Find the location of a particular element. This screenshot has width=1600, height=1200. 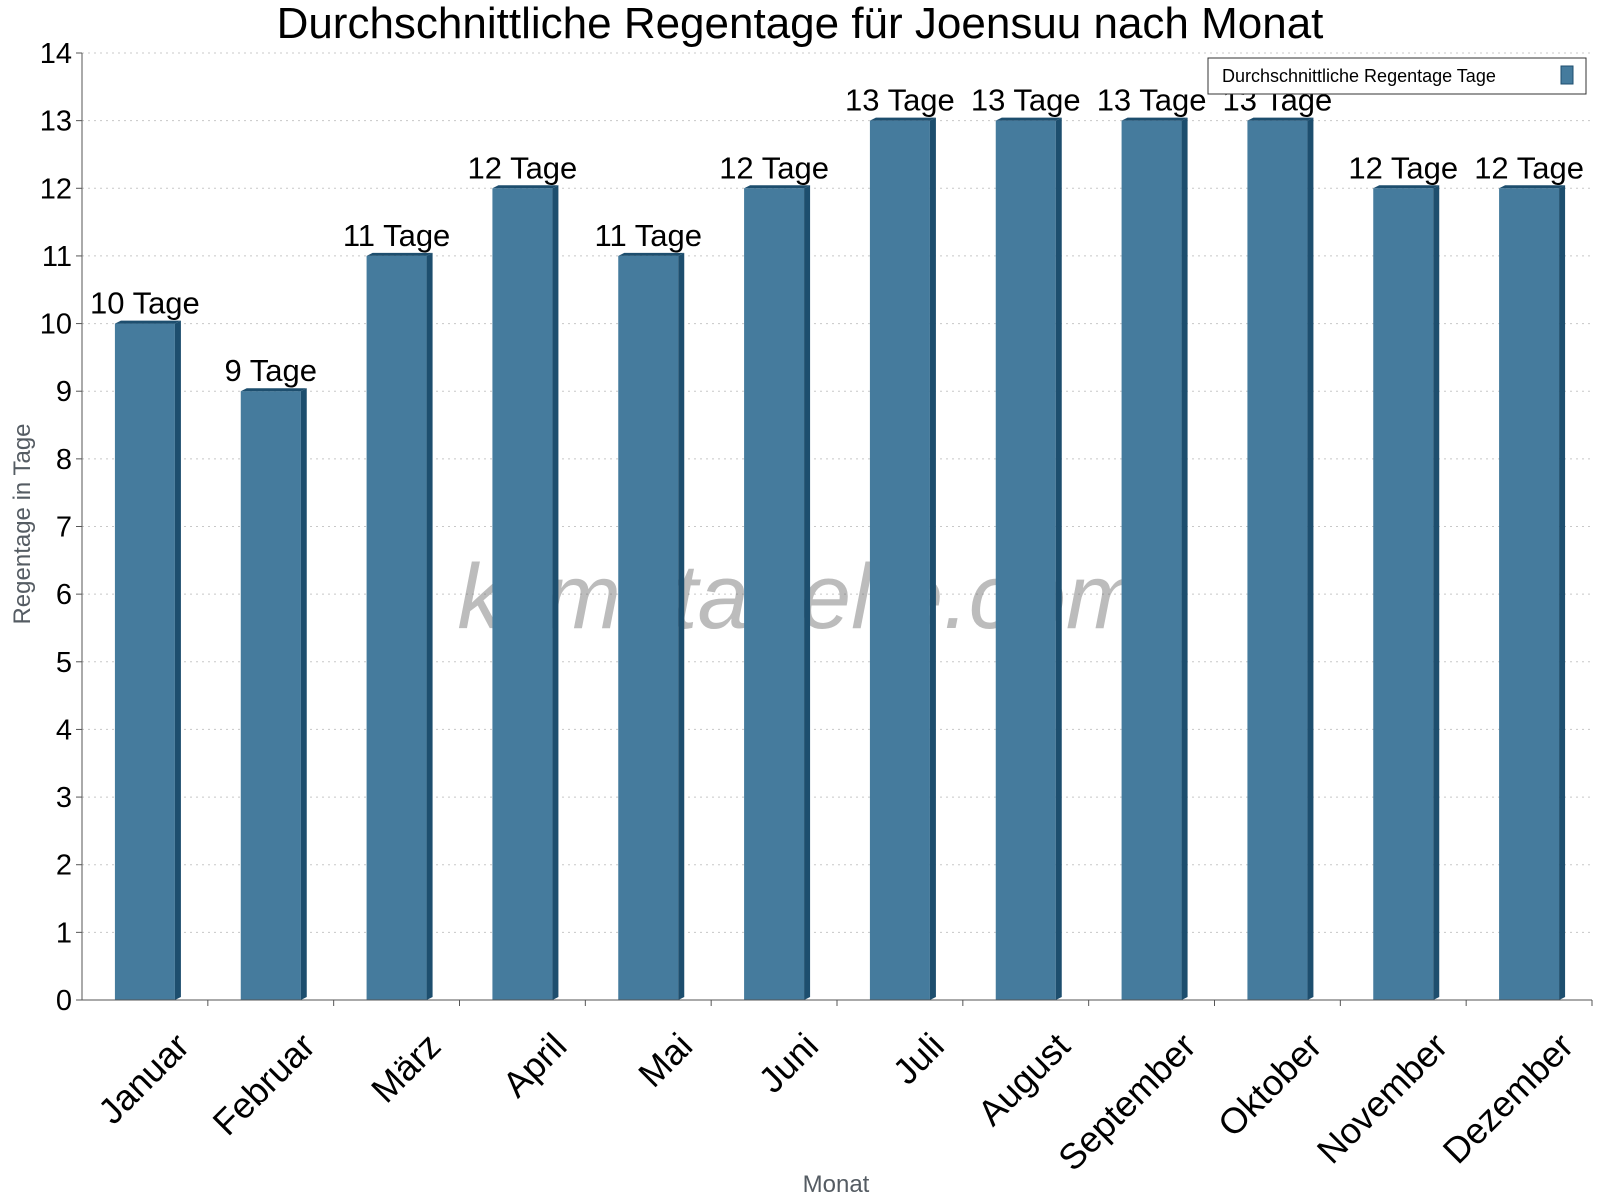

y-tick-label: 3 is located at coordinates (64, 798).